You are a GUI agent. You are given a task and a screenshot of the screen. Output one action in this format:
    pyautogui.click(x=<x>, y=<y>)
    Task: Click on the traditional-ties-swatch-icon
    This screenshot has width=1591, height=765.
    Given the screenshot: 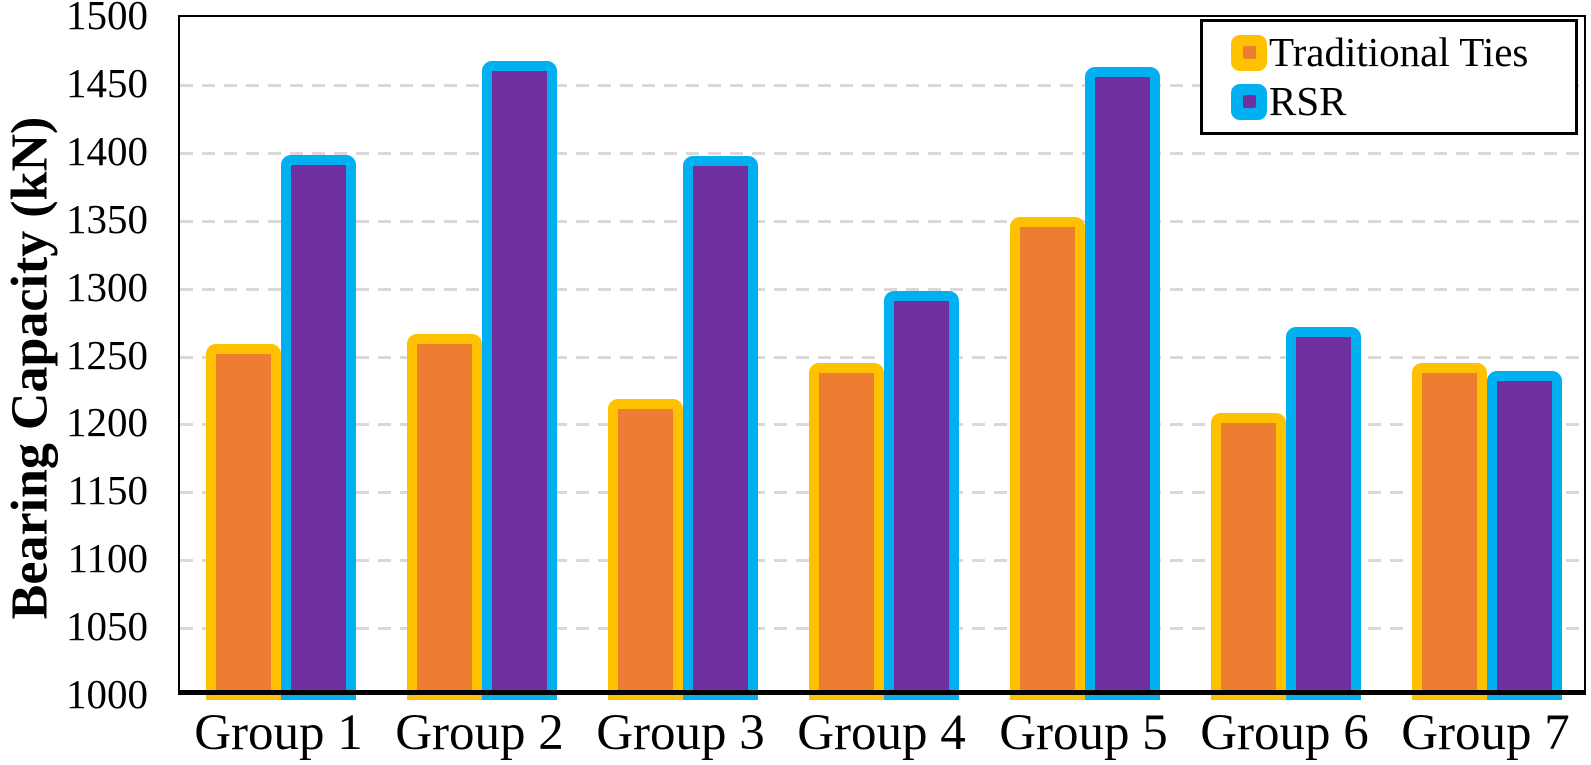 What is the action you would take?
    pyautogui.click(x=1249, y=52)
    